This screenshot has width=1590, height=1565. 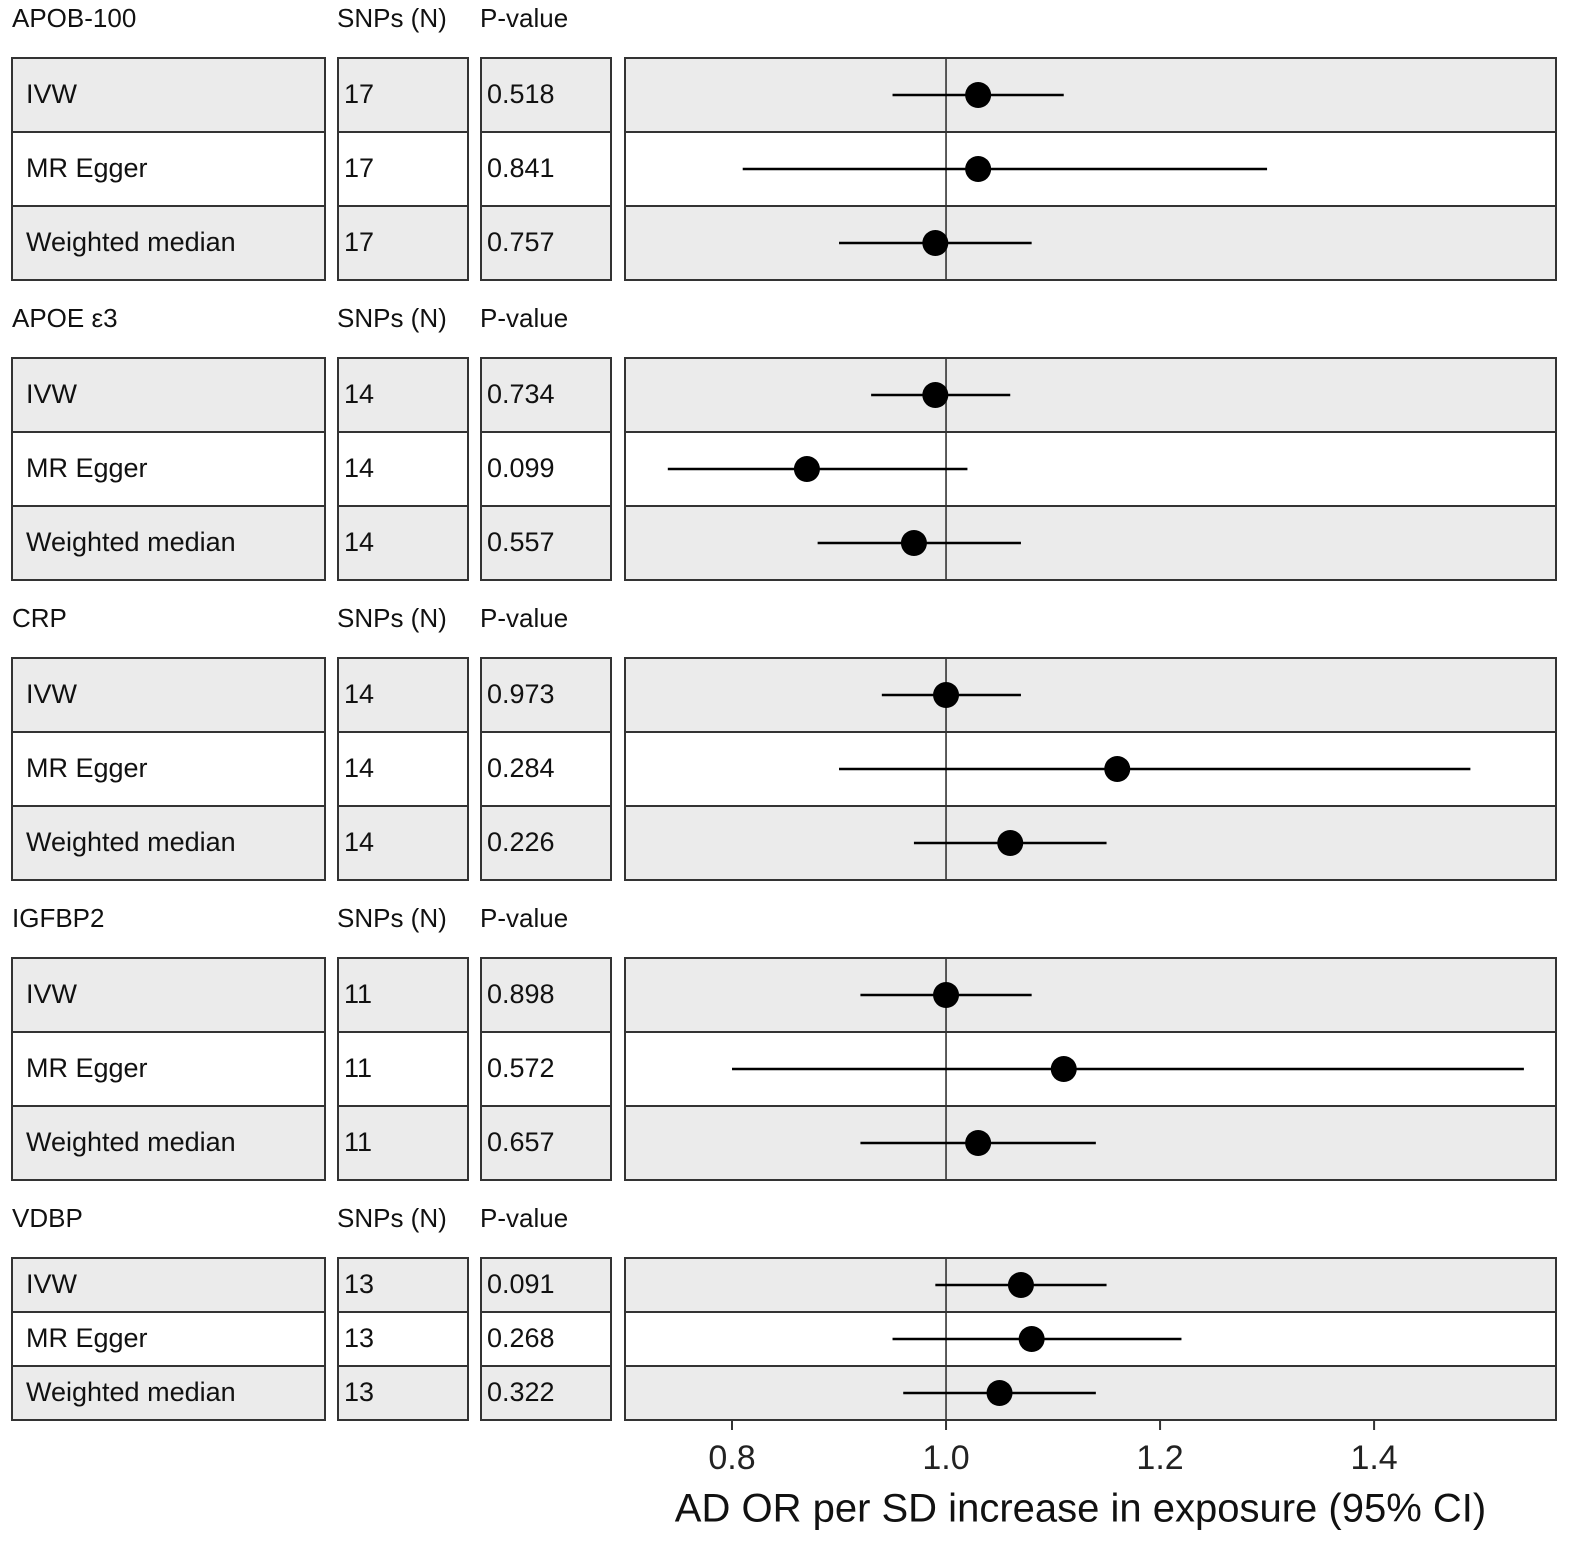 I want to click on pvalue-value: 0.268, so click(x=521, y=1338).